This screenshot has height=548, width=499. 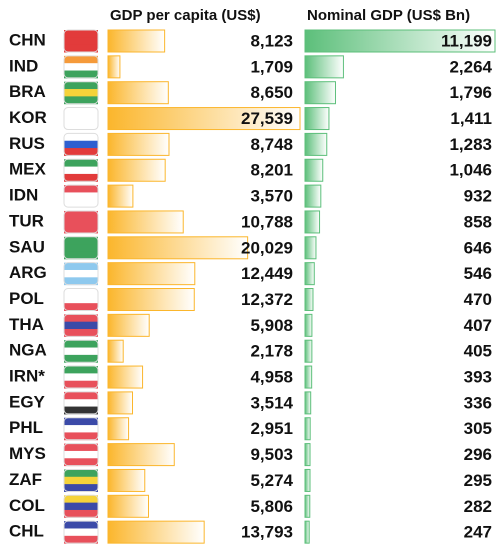 I want to click on value-label: 247, so click(x=478, y=532).